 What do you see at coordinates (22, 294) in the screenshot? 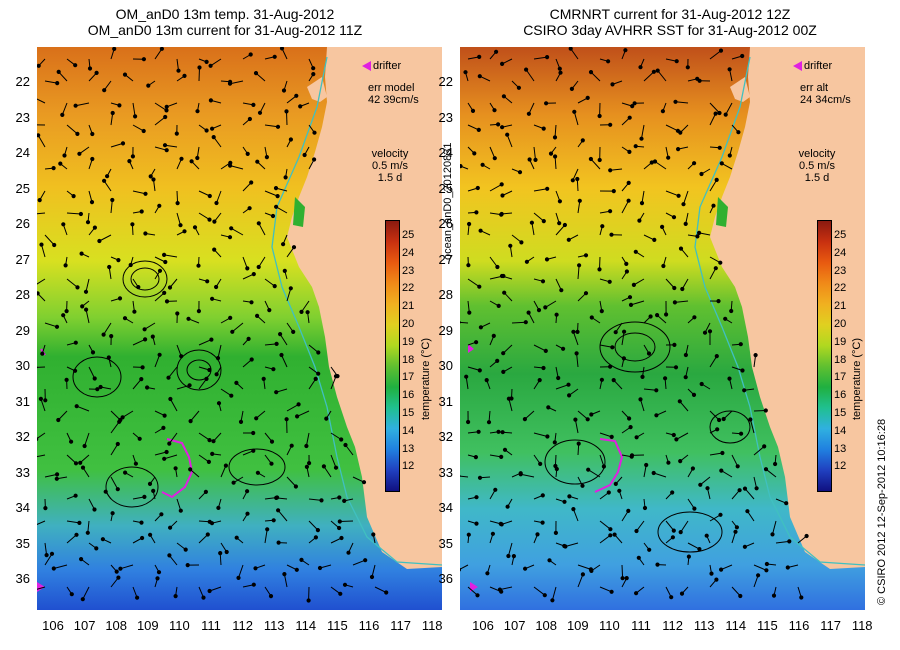
I see `axis-tick-label: 28` at bounding box center [22, 294].